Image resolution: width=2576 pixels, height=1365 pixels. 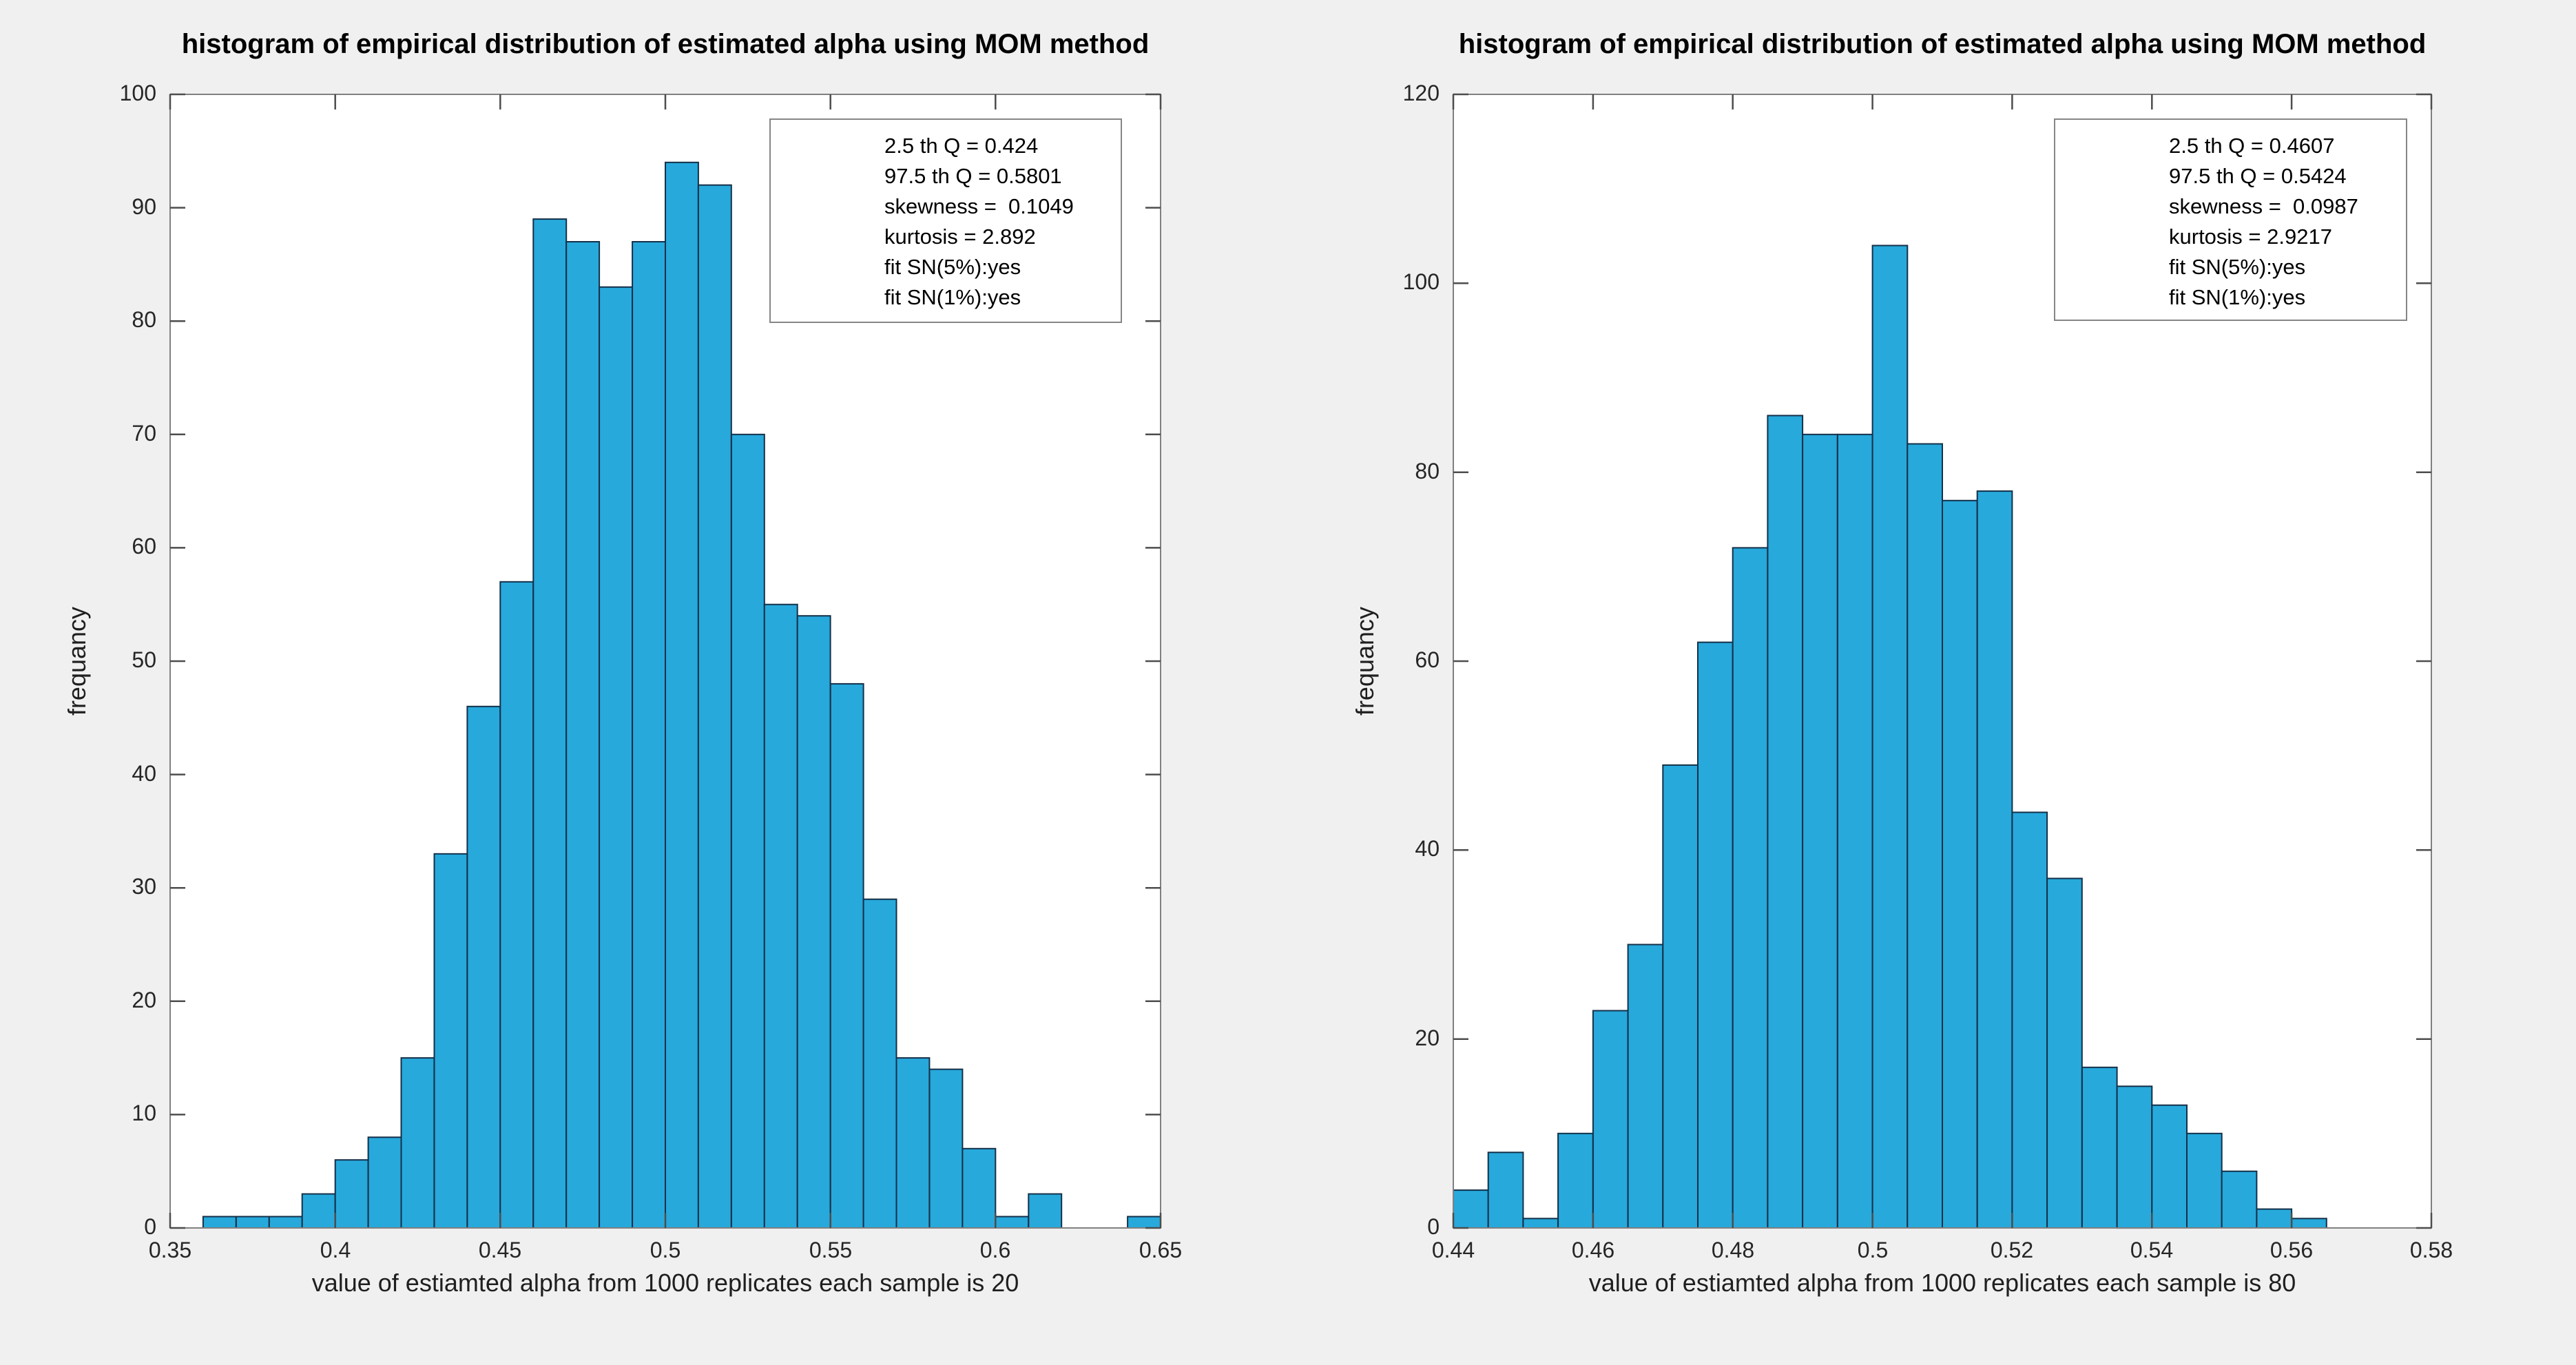 I want to click on y-tick-label: 100, so click(x=137, y=93).